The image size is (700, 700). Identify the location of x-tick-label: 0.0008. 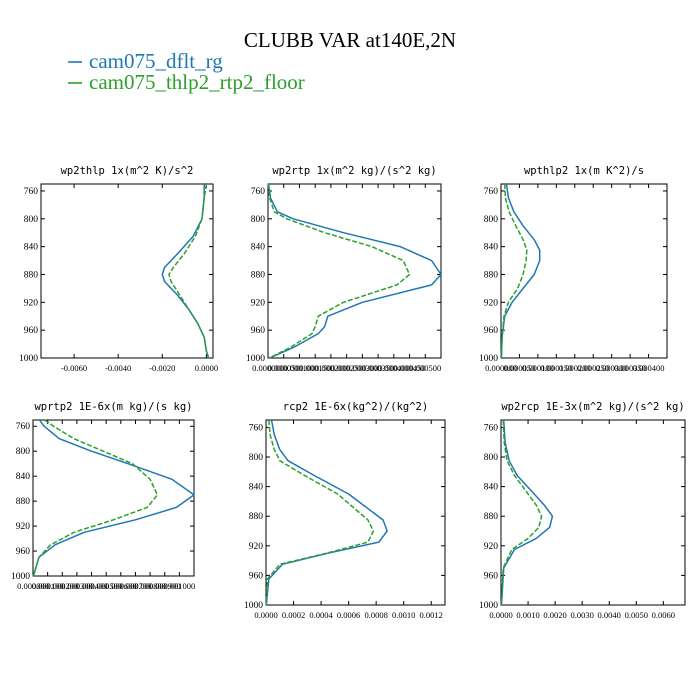
(375, 615).